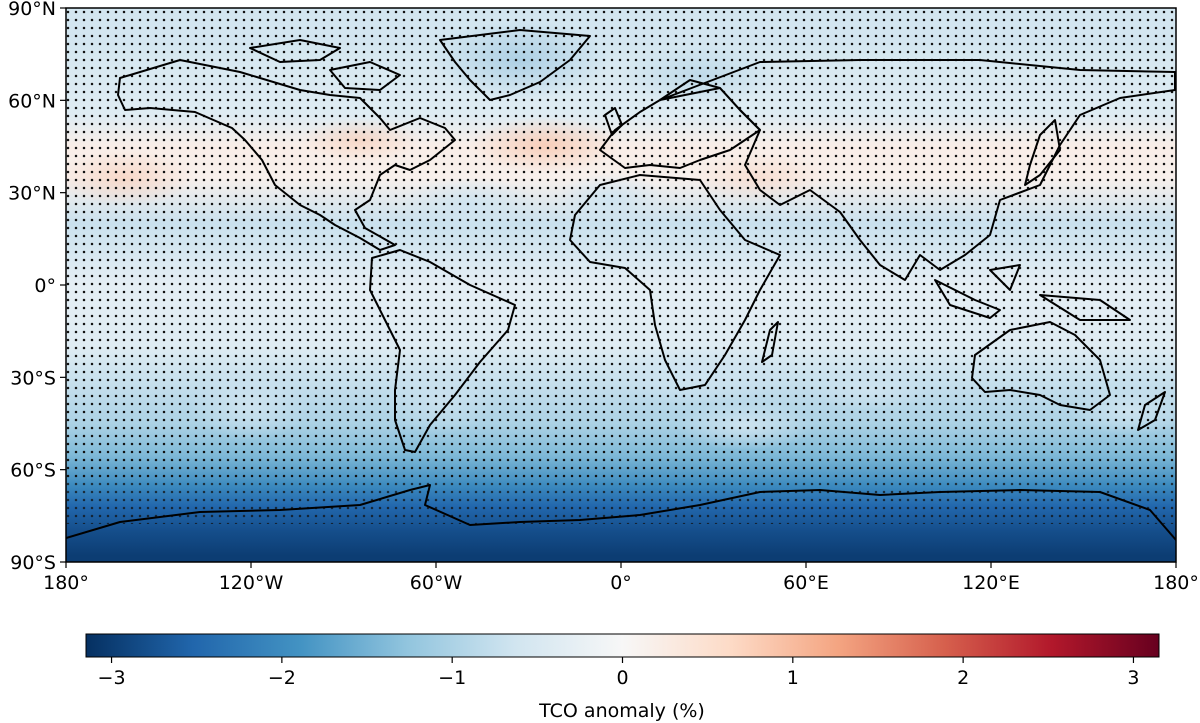 The image size is (1200, 723). What do you see at coordinates (442, 351) in the screenshot?
I see `coastline-south-america` at bounding box center [442, 351].